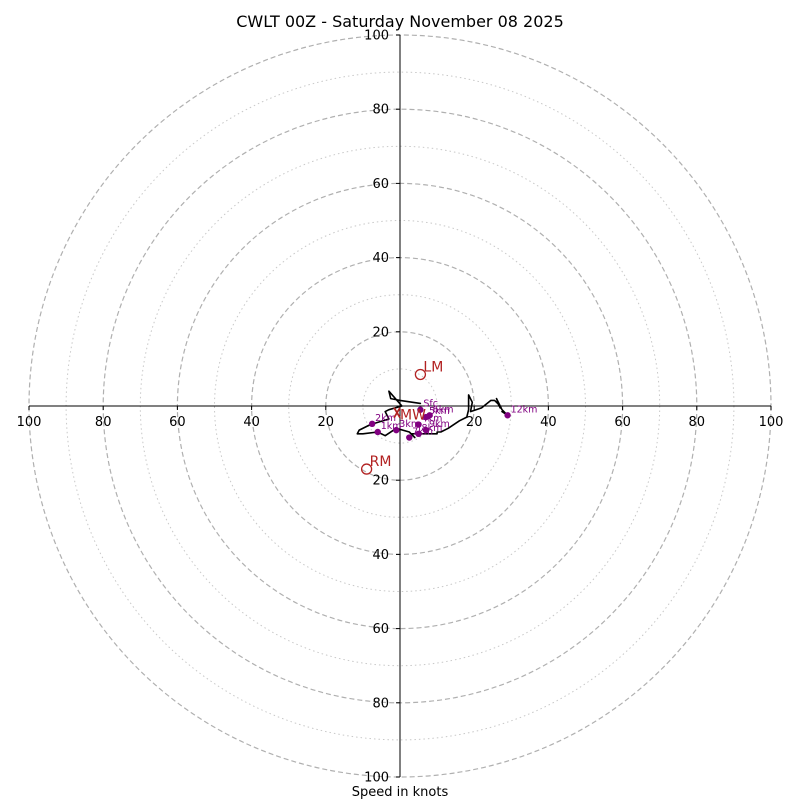  What do you see at coordinates (524, 409) in the screenshot?
I see `height-marker-label: 12km` at bounding box center [524, 409].